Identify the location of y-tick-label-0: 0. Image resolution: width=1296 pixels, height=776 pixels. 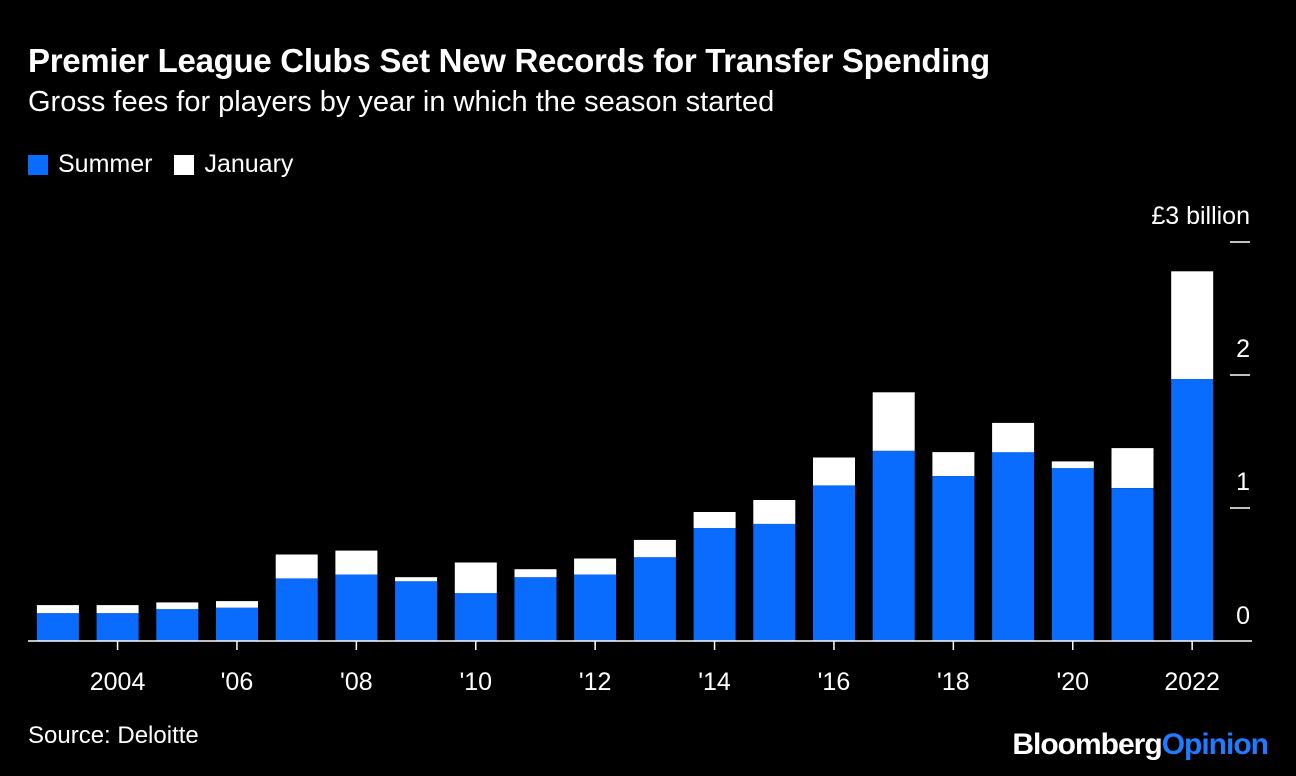
(1243, 616).